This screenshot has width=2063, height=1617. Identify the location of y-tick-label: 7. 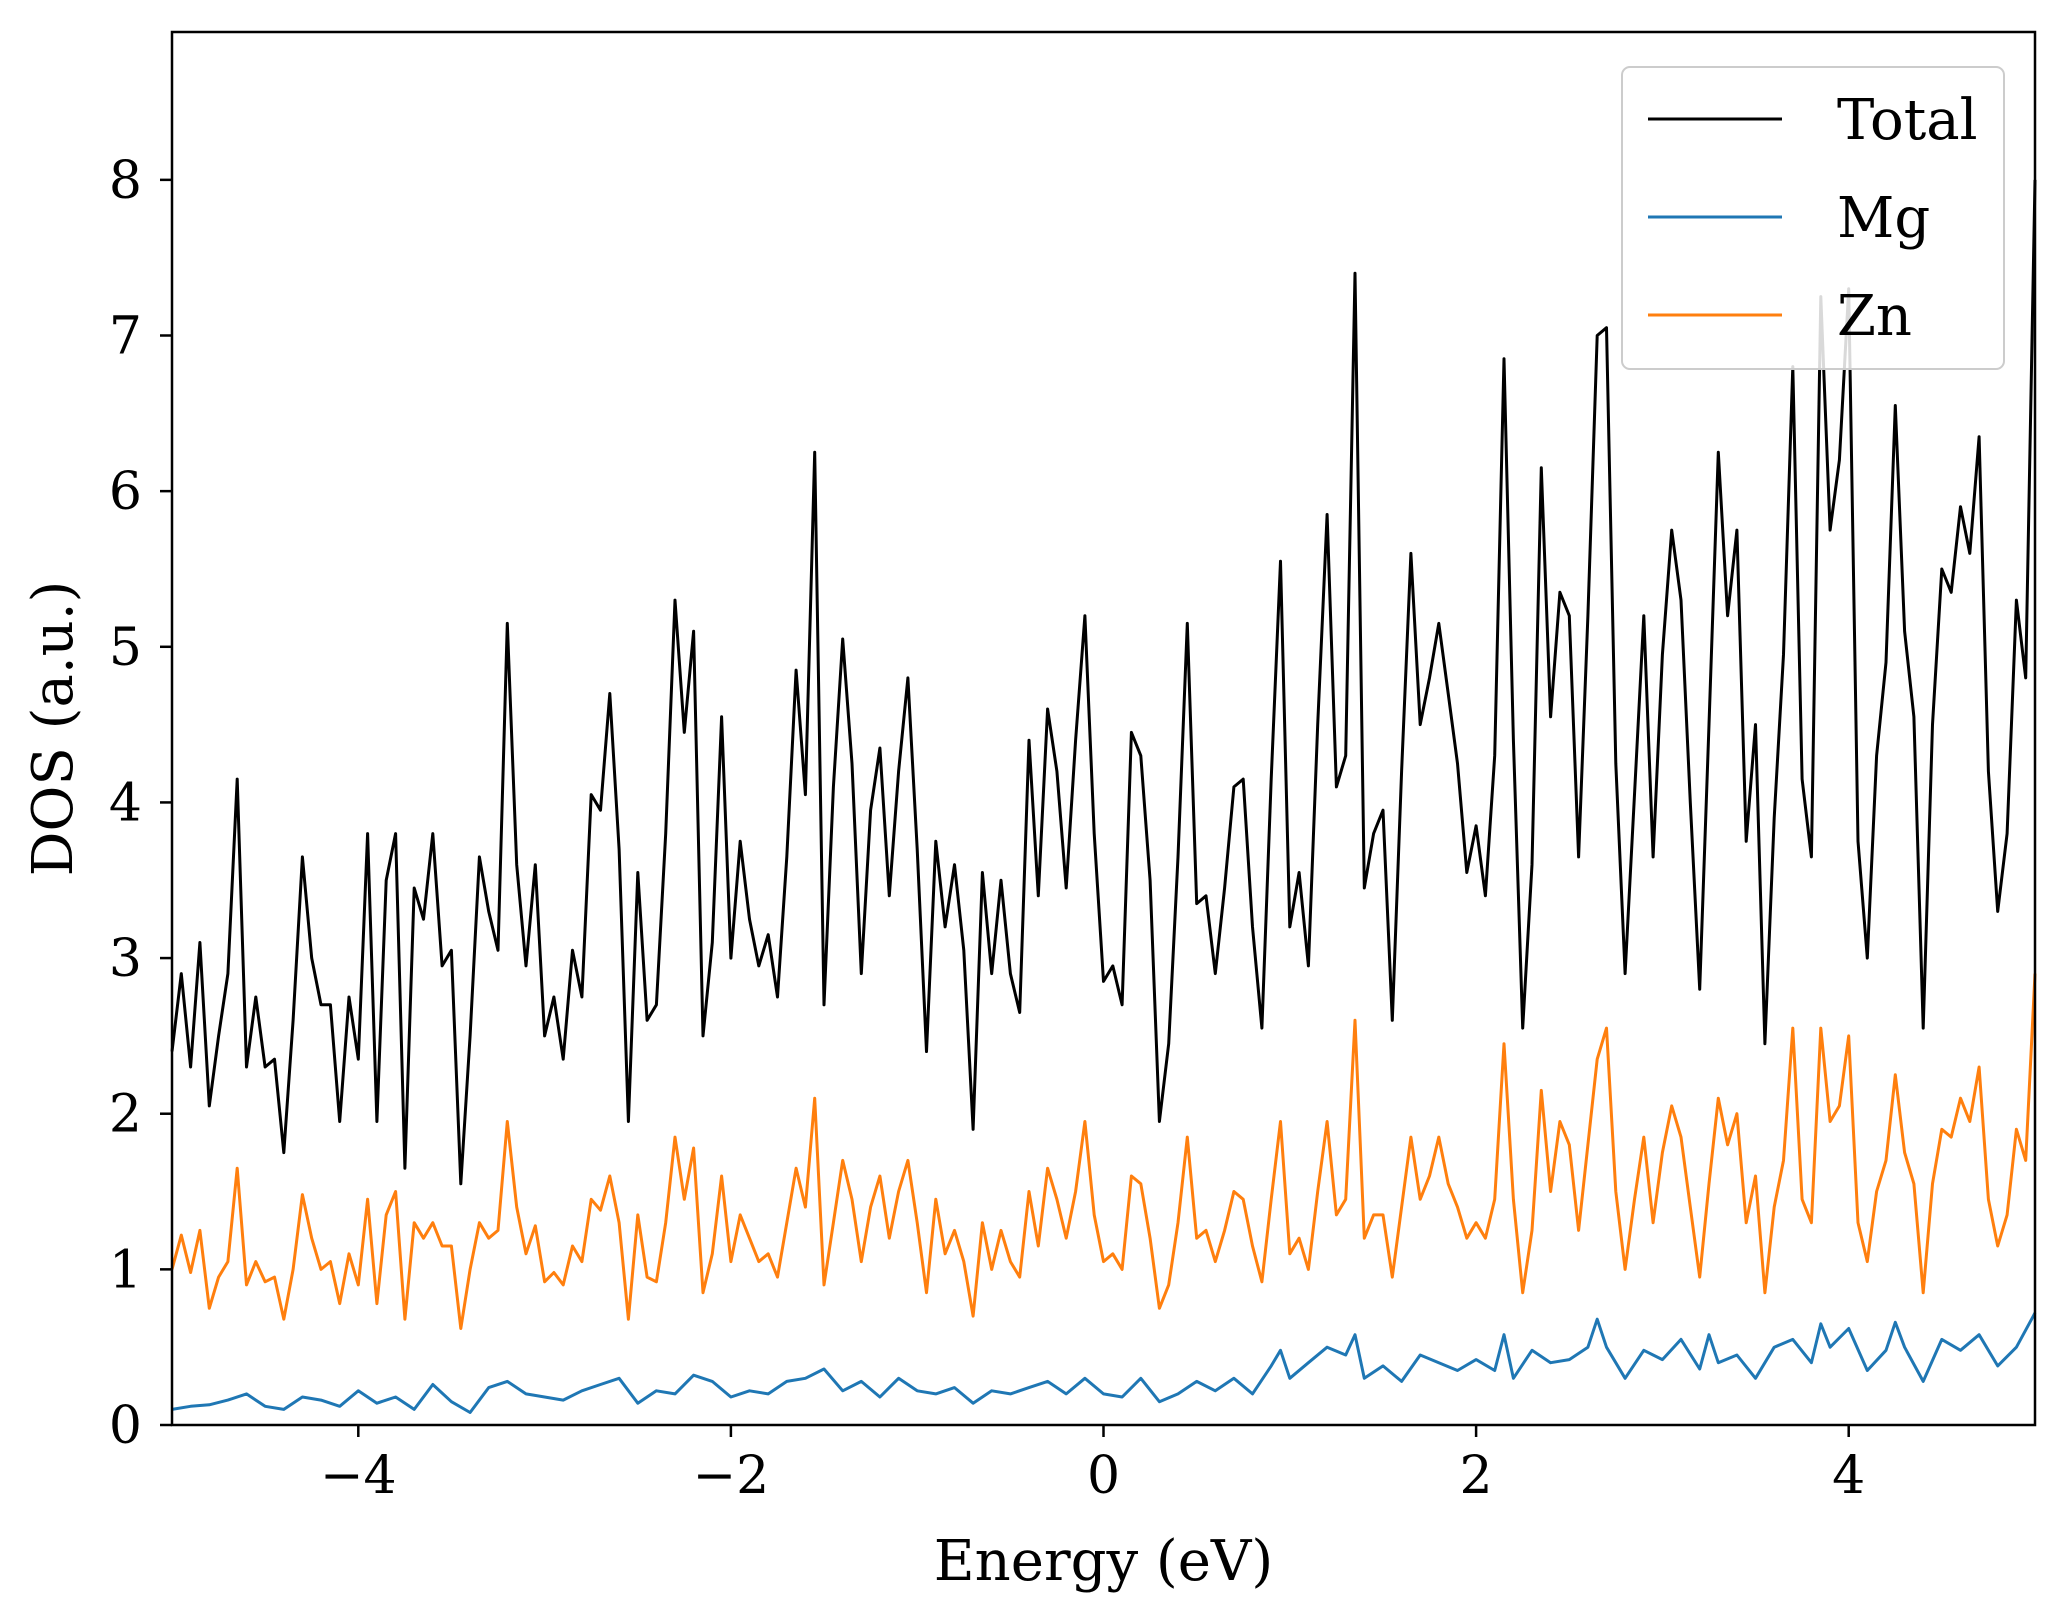
(125, 337).